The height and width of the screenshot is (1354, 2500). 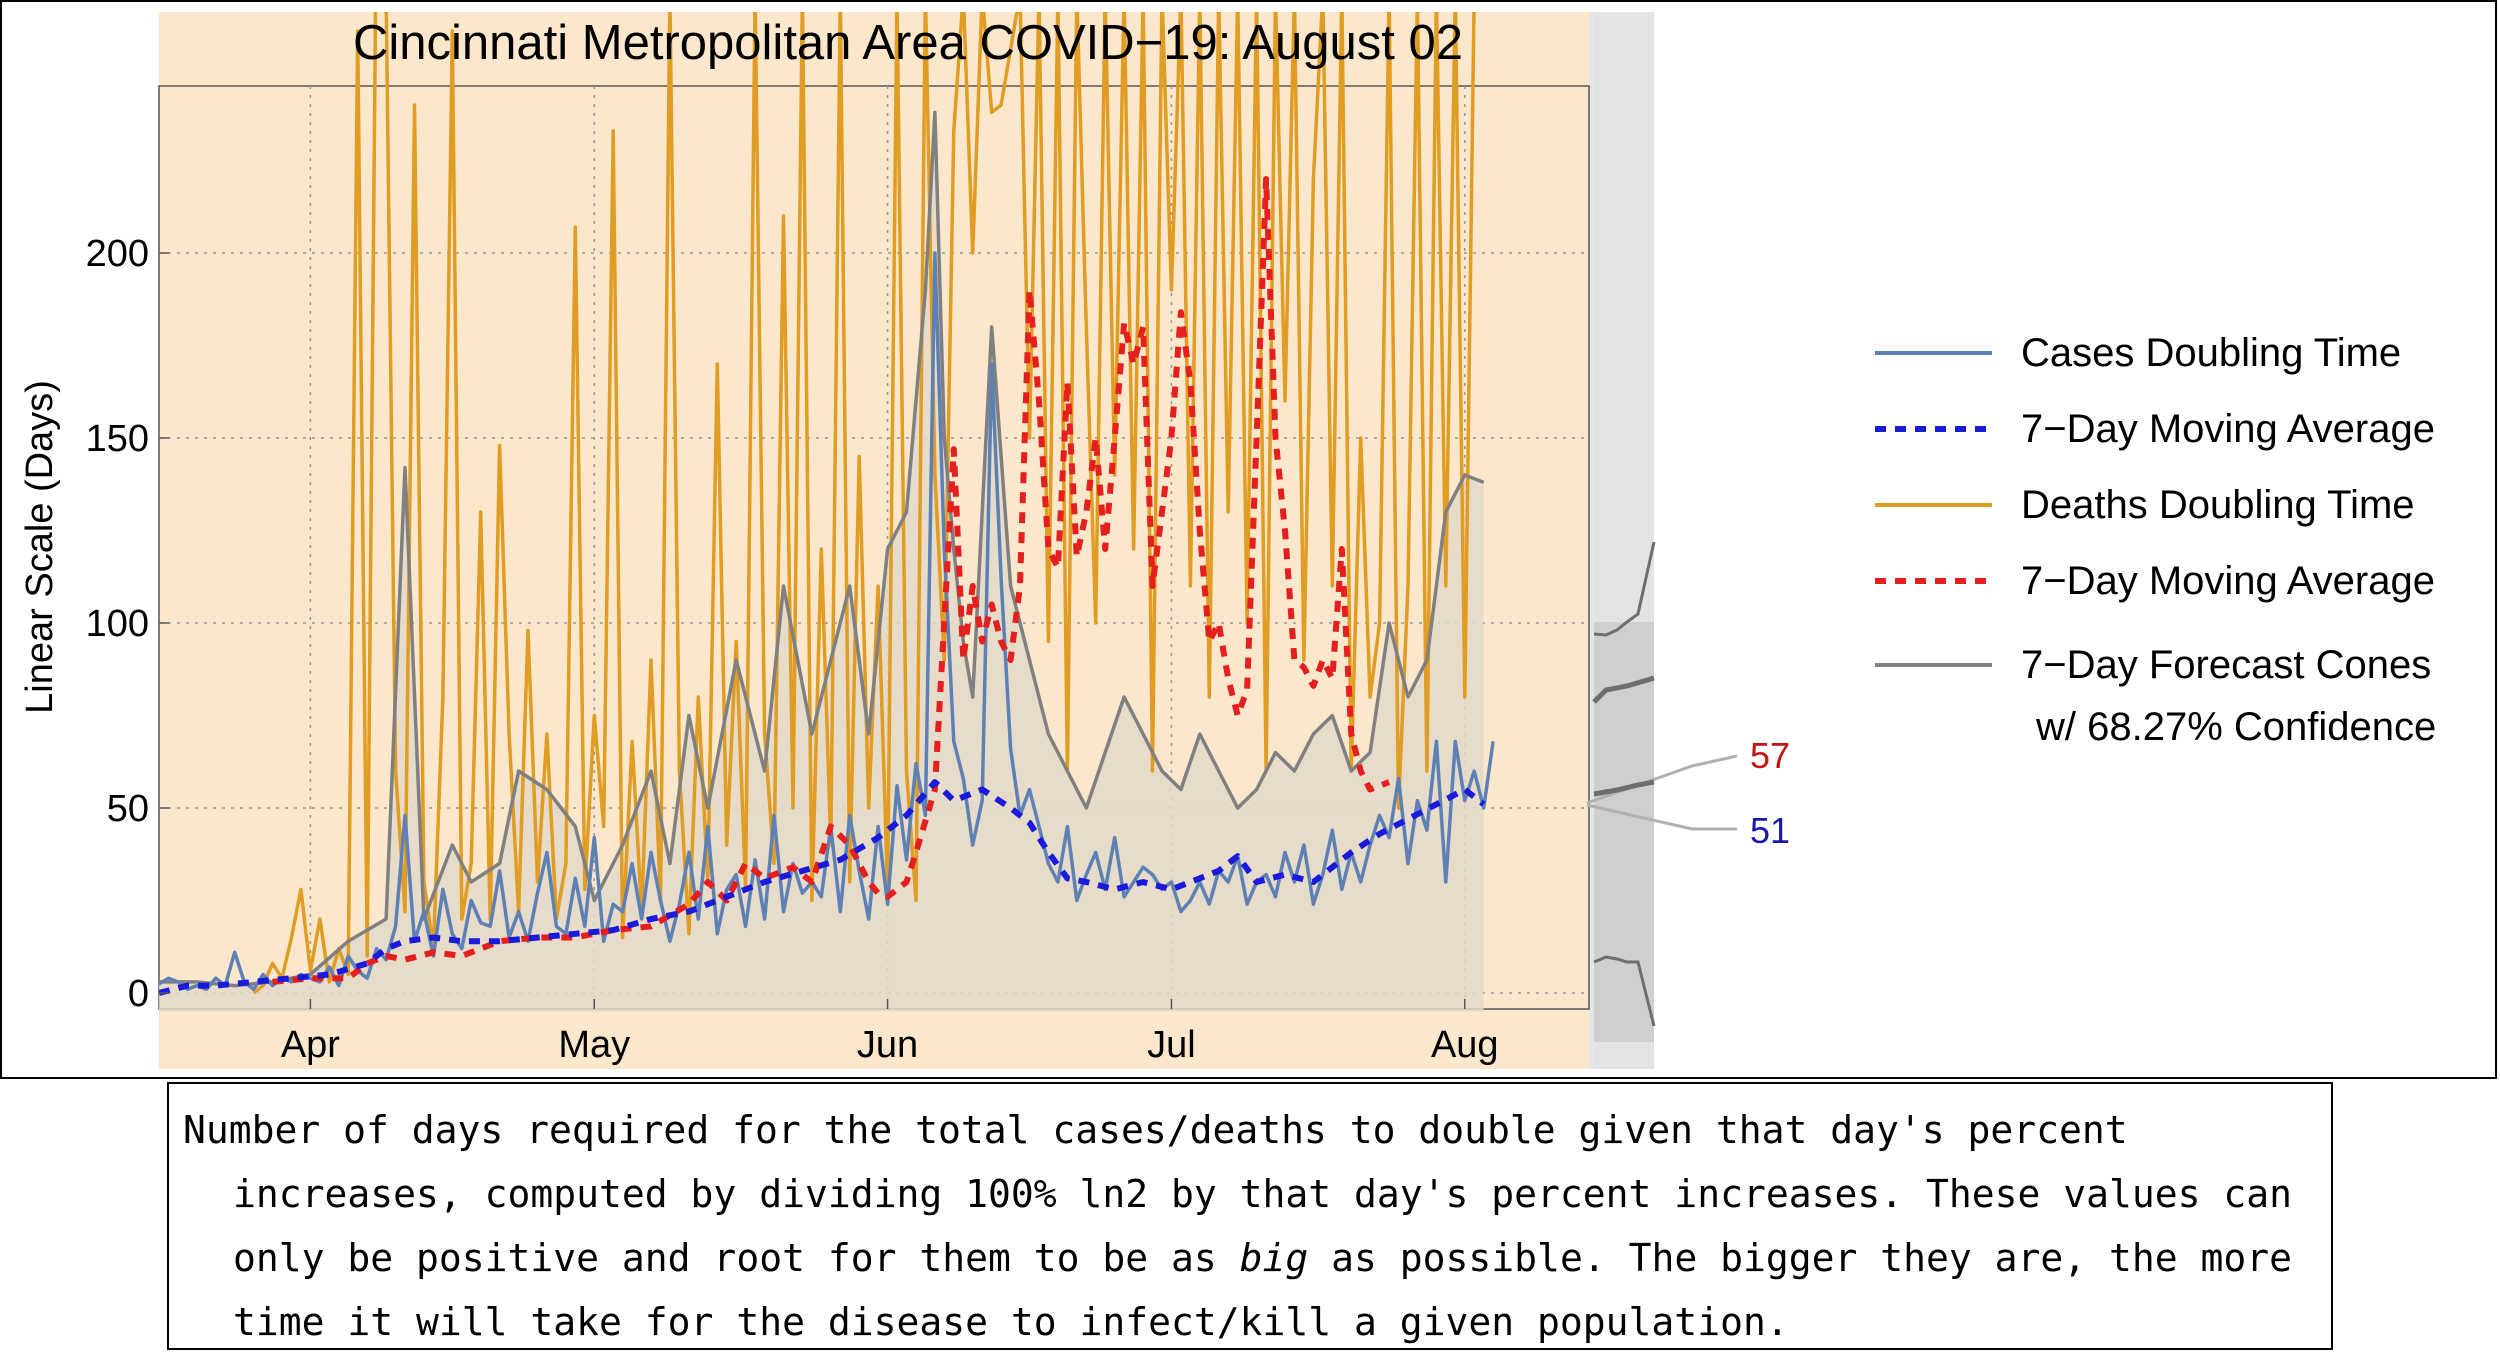 I want to click on legend-label-1: 7−Day Moving Average, so click(x=2228, y=429).